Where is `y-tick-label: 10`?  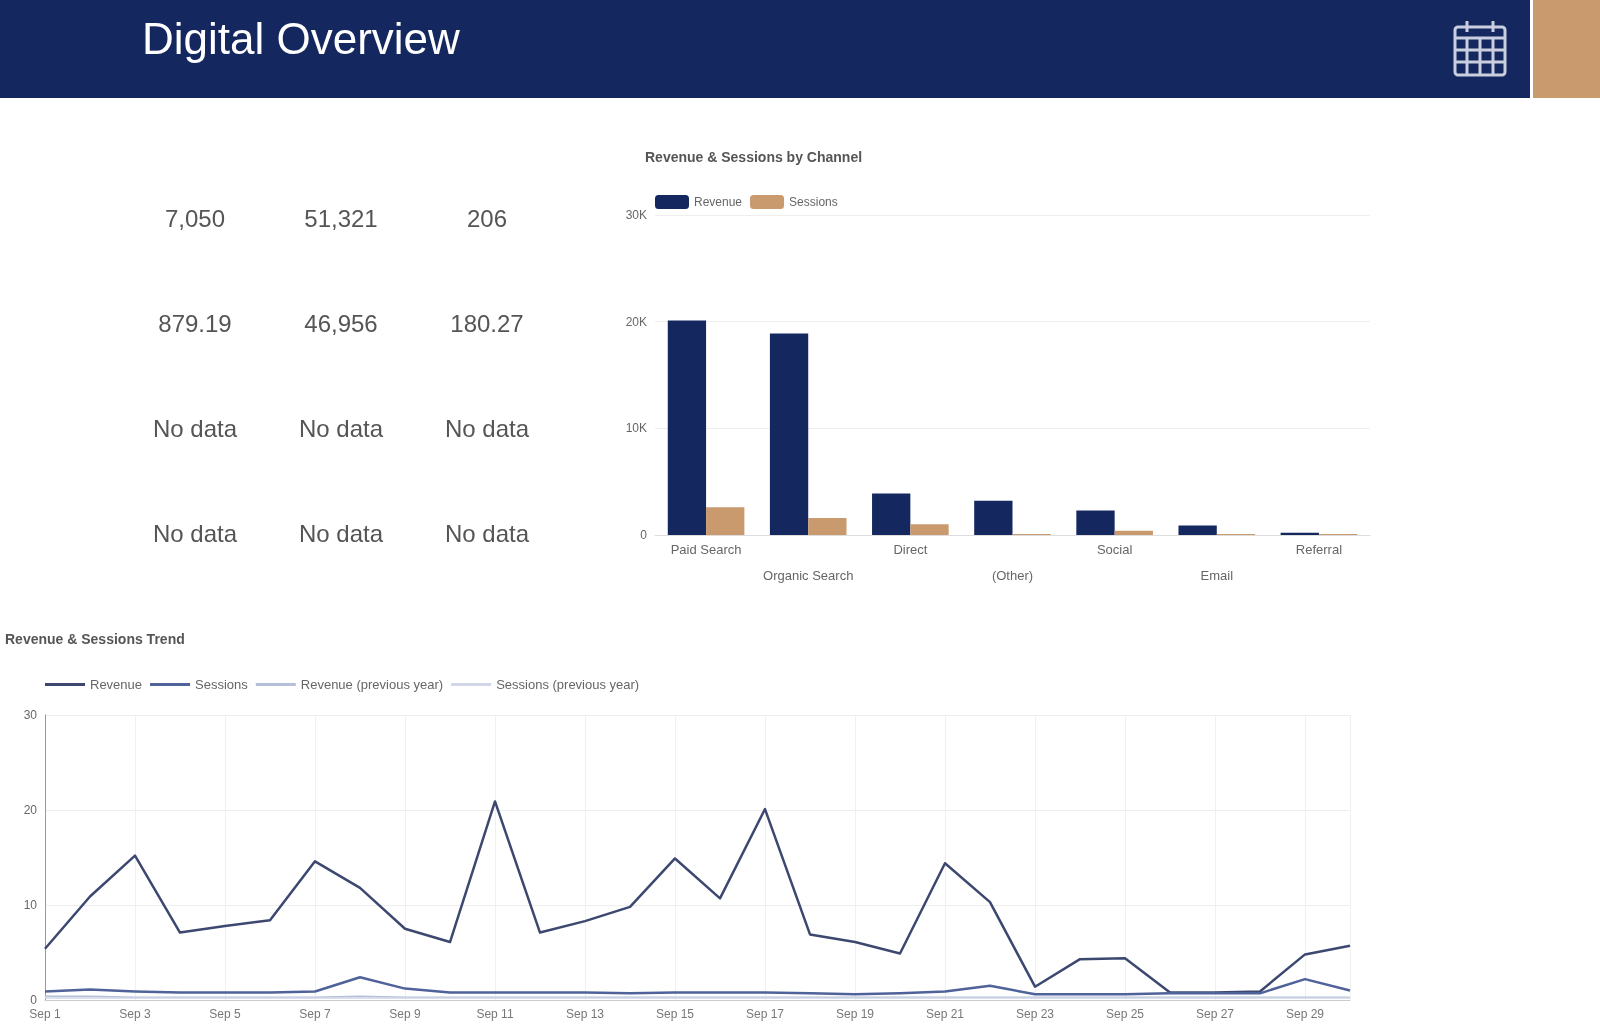
y-tick-label: 10 is located at coordinates (30, 905).